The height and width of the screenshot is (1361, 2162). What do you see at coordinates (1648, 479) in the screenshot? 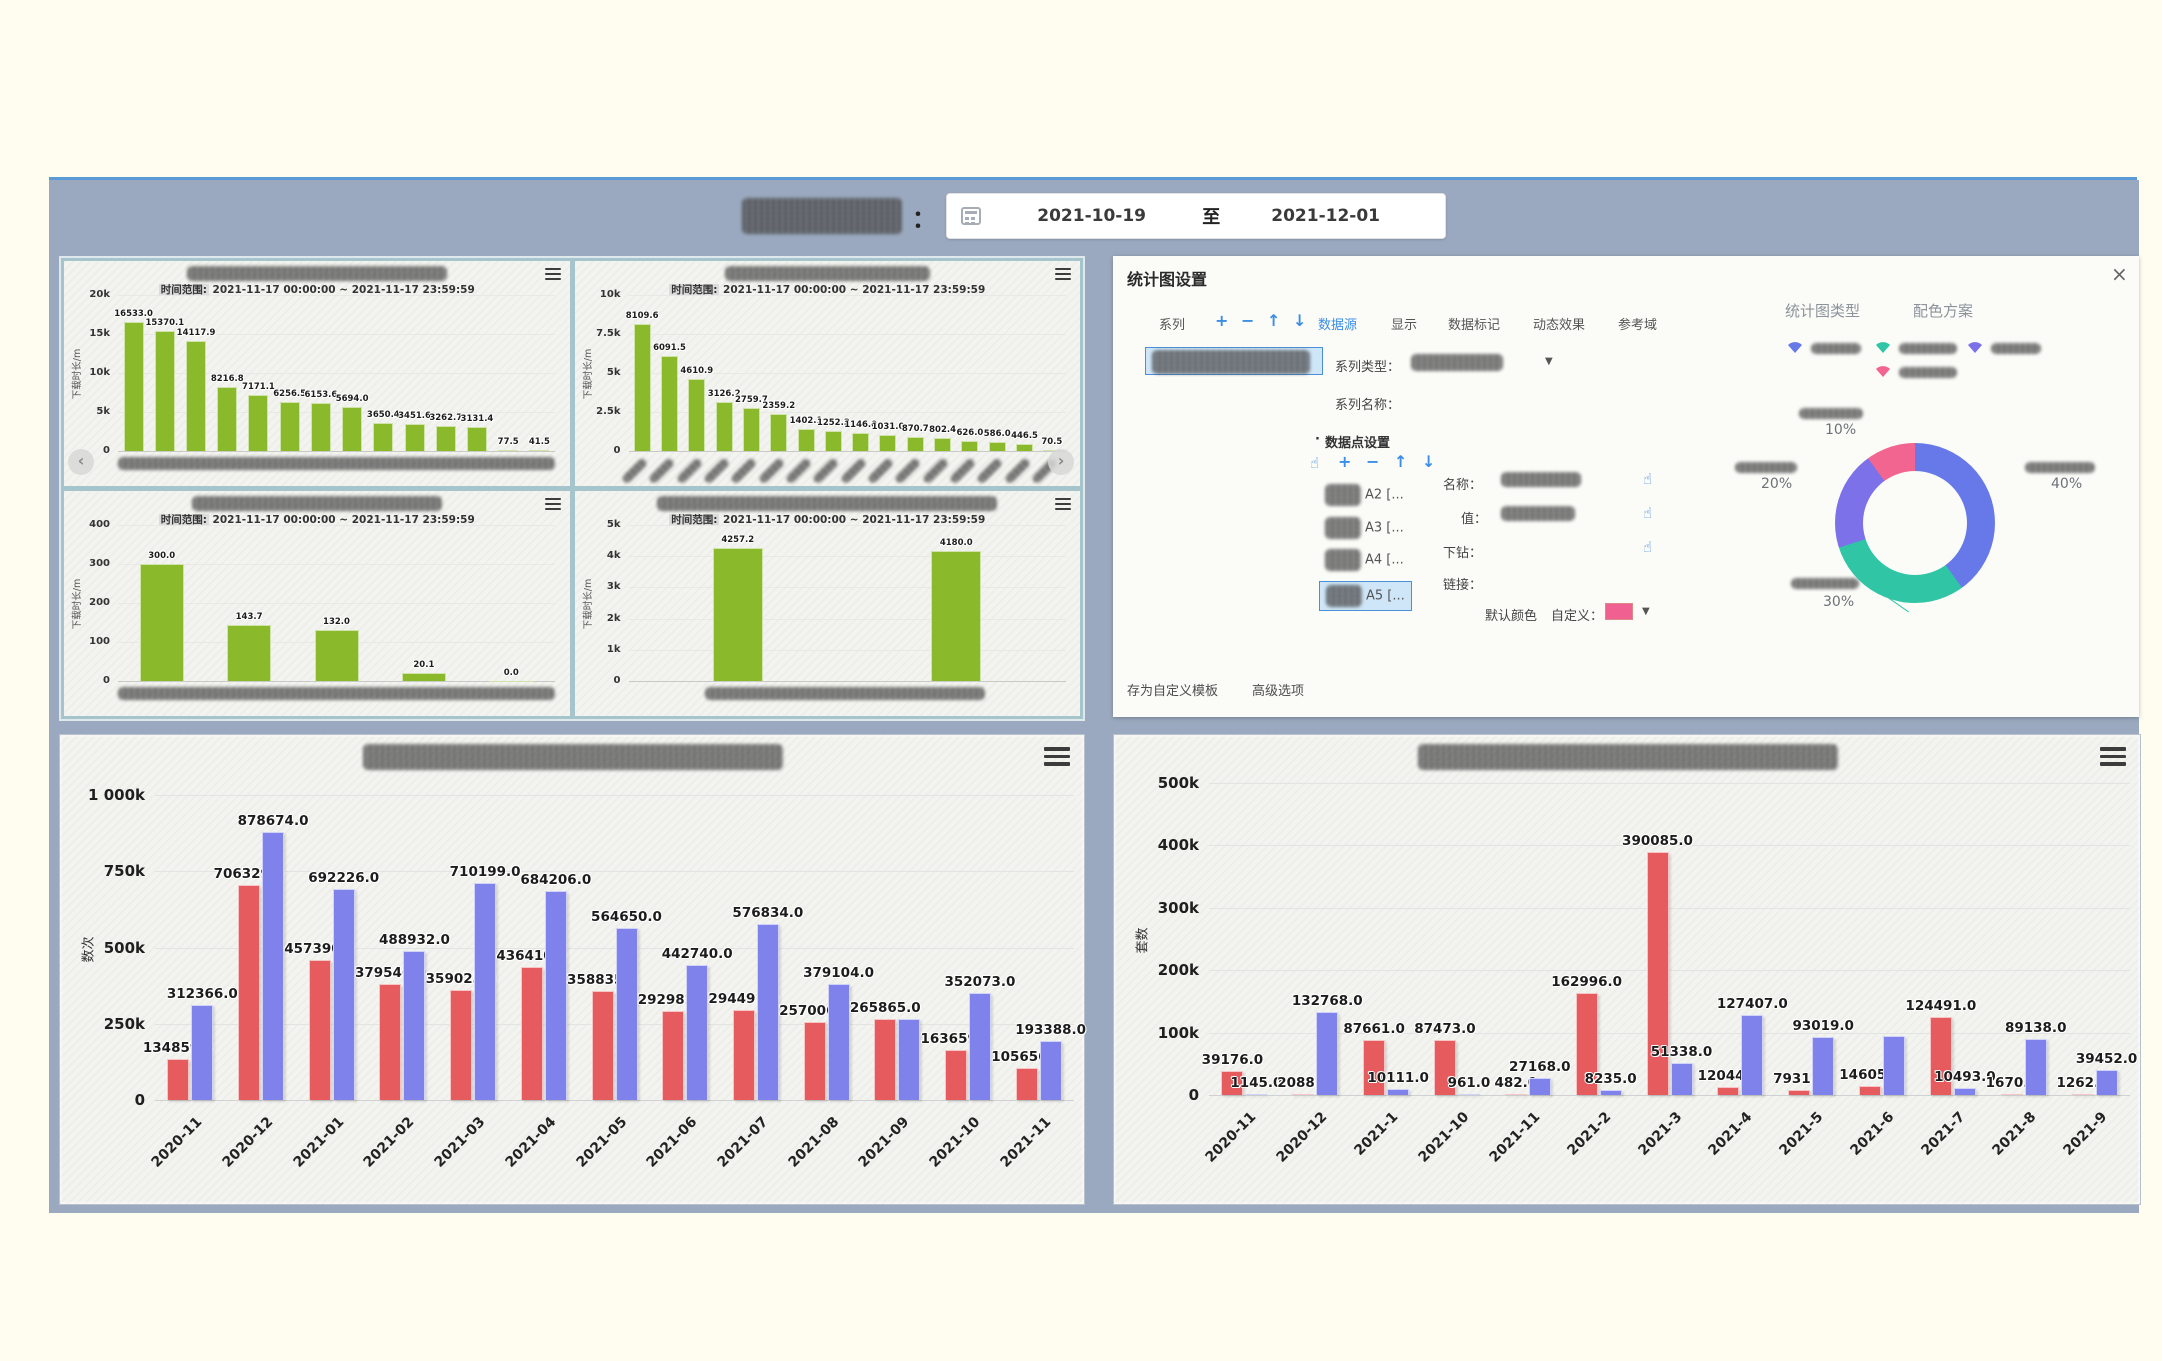
I see `pick-name-icon: ☝` at bounding box center [1648, 479].